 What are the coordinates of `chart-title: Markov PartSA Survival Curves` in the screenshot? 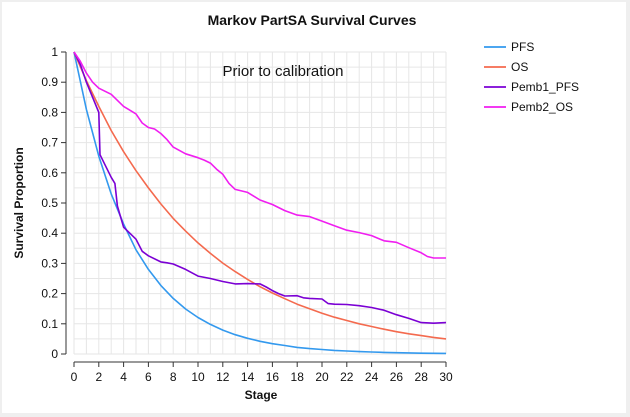 It's located at (312, 20).